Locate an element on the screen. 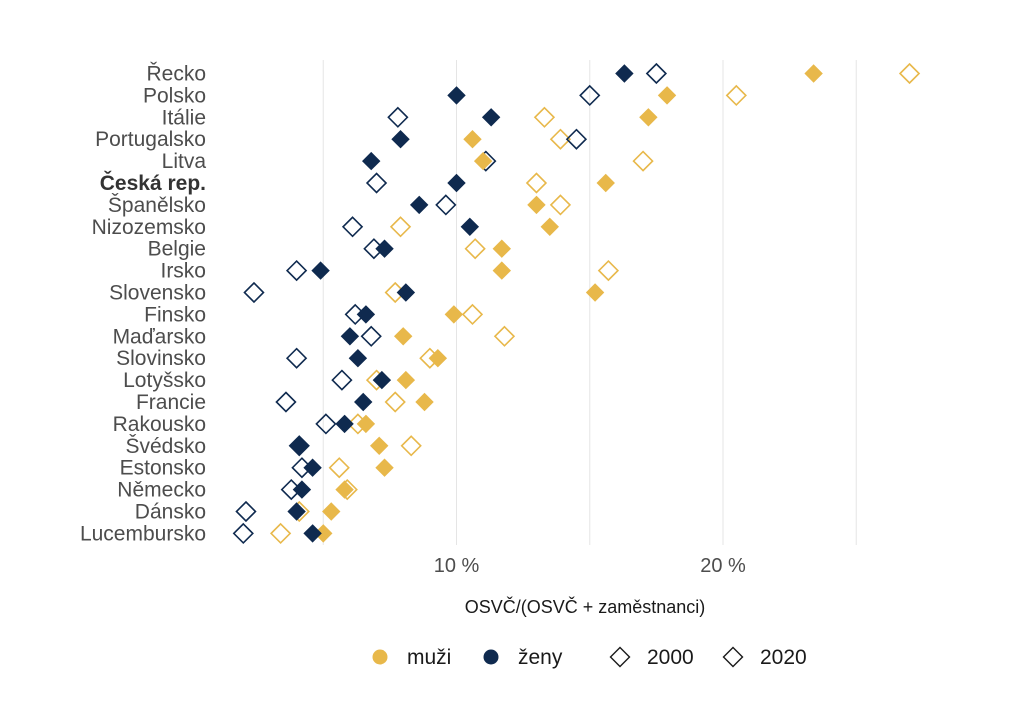 The image size is (1024, 705). category-label: Irsko is located at coordinates (183, 271).